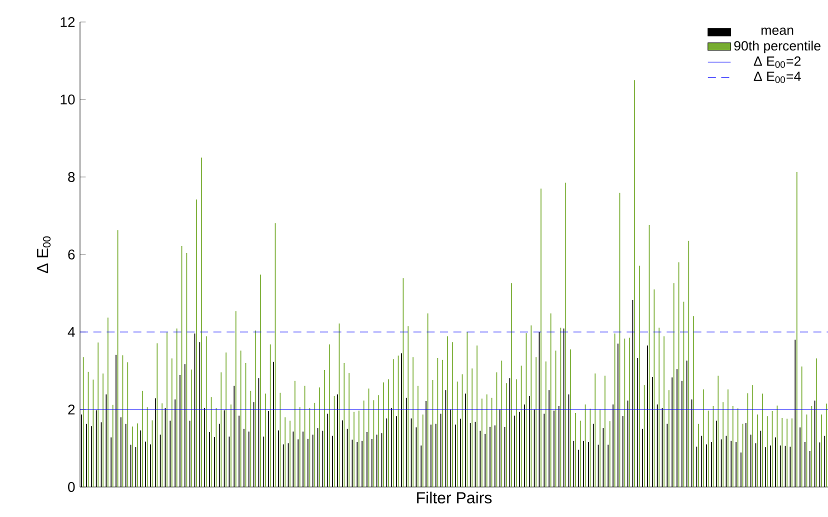 This screenshot has height=517, width=828. What do you see at coordinates (71, 177) in the screenshot?
I see `y-tick-label: 8` at bounding box center [71, 177].